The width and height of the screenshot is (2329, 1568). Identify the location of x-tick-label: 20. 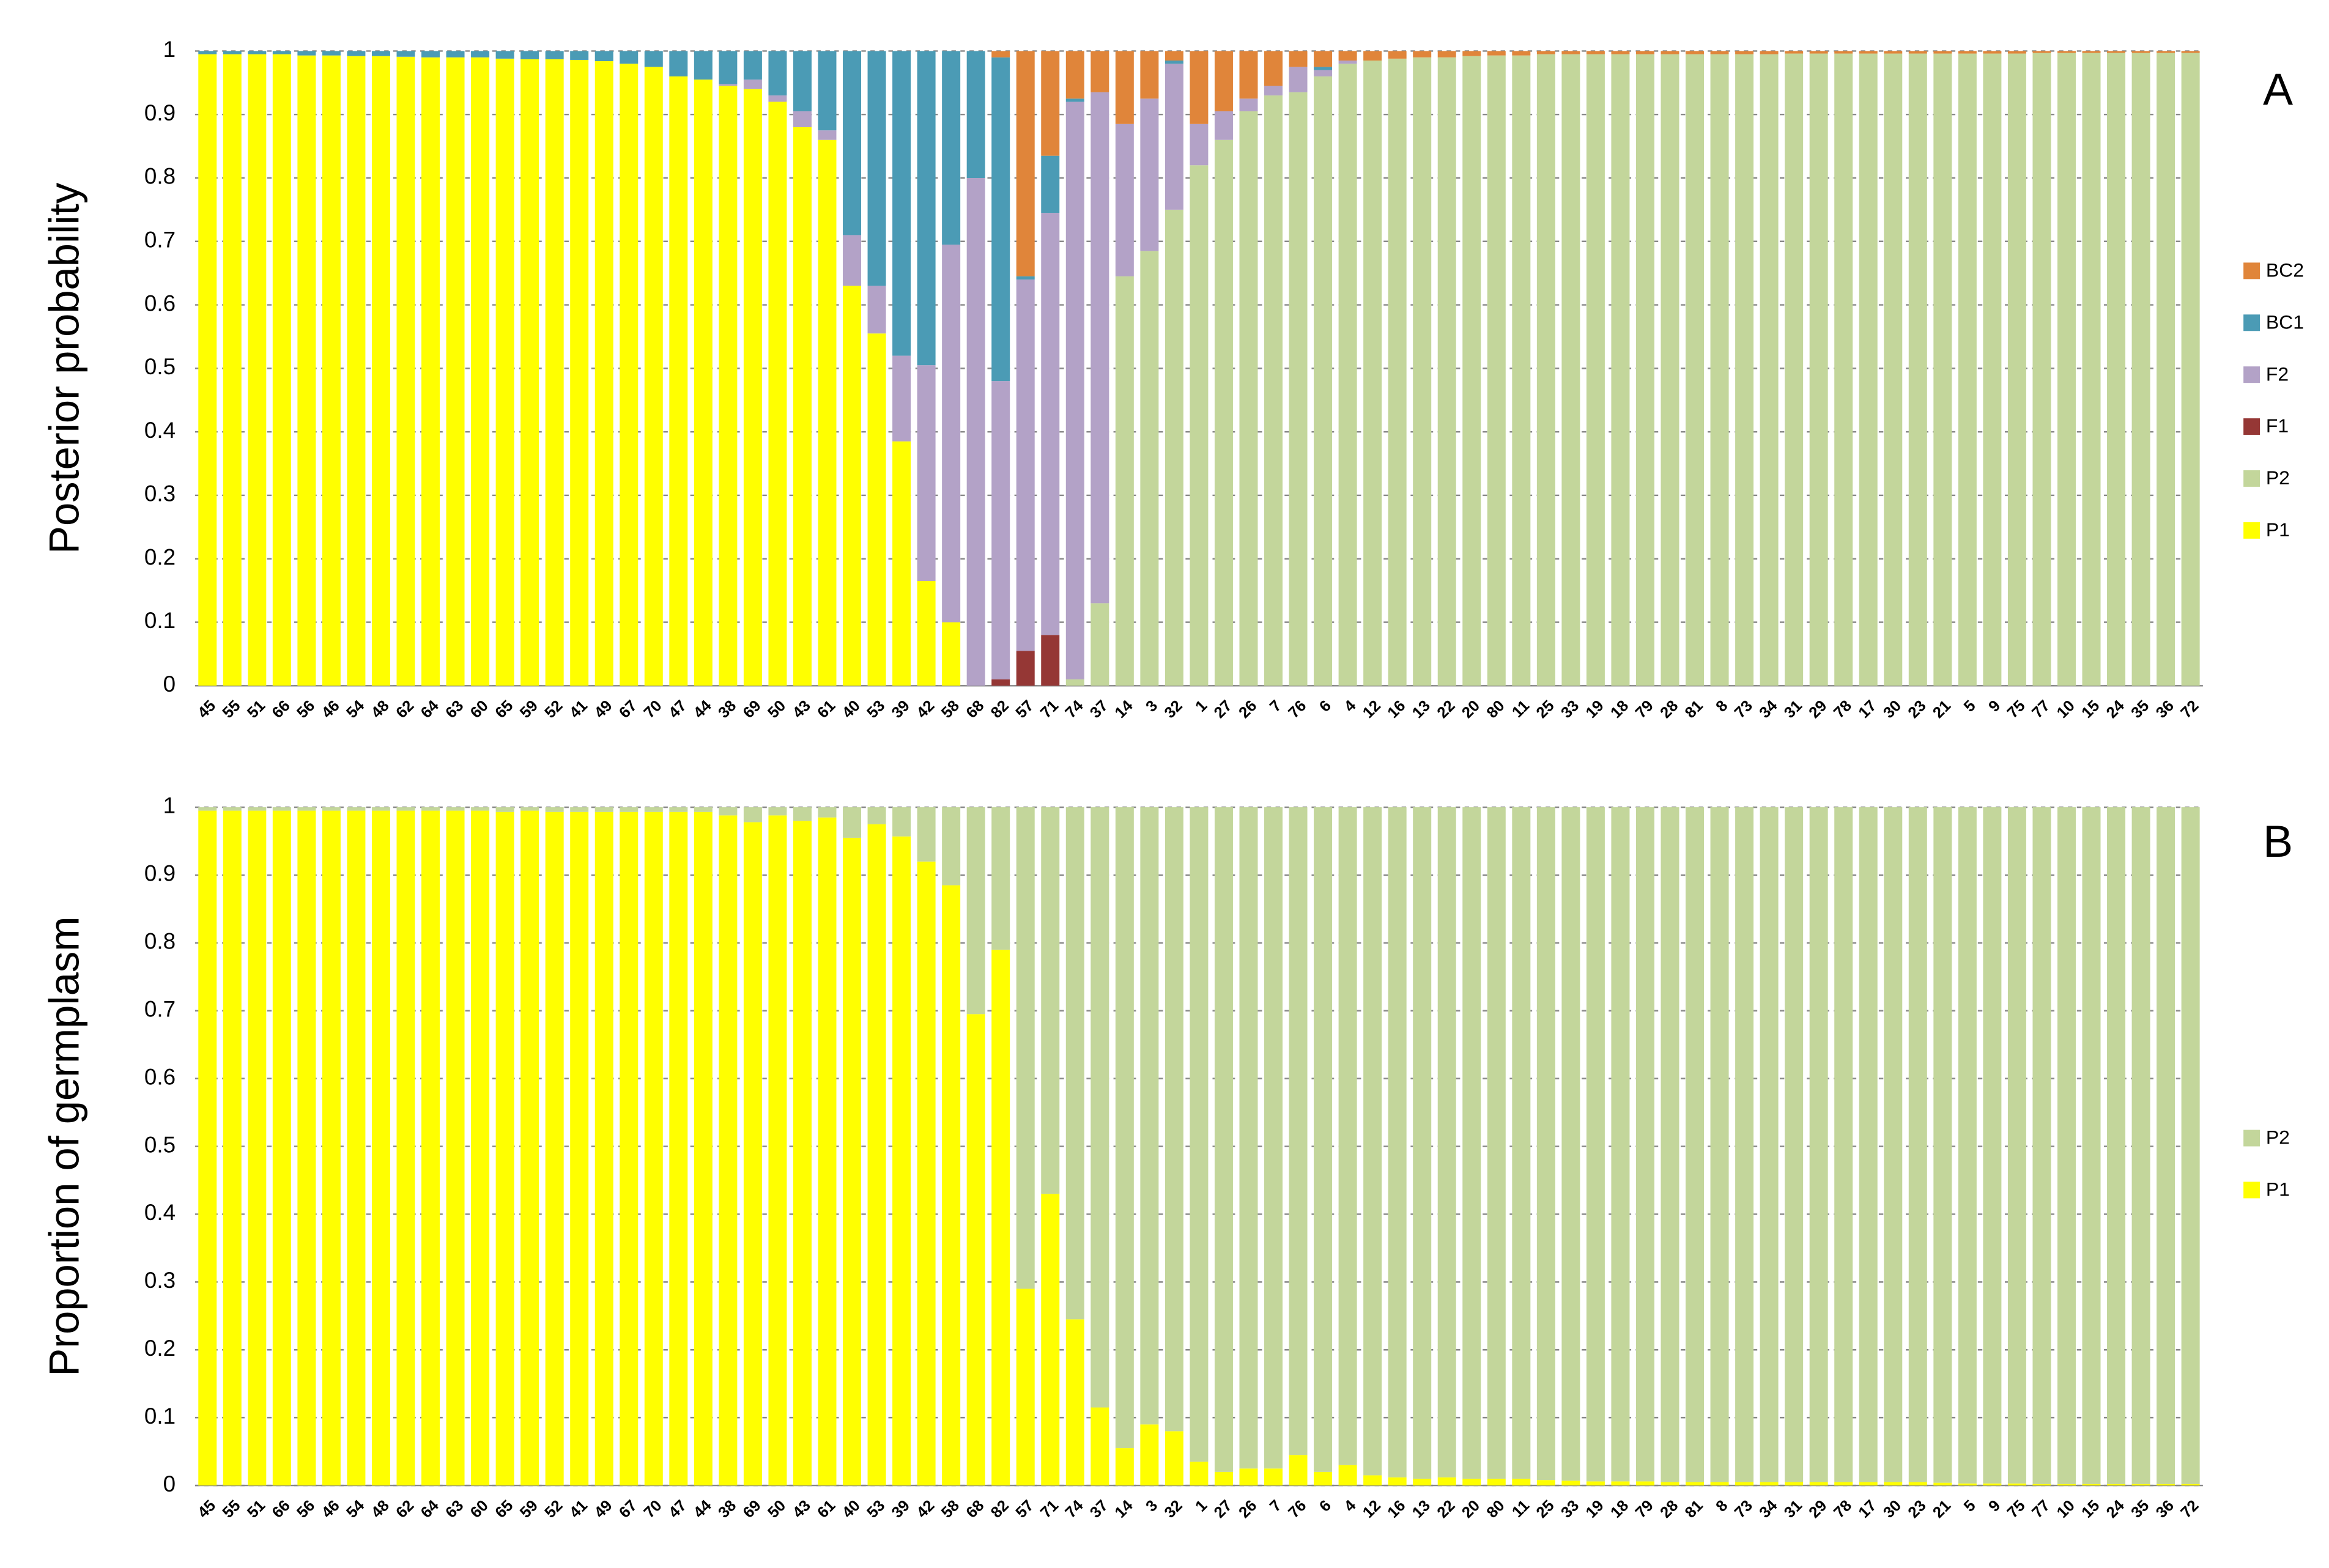
(1471, 709).